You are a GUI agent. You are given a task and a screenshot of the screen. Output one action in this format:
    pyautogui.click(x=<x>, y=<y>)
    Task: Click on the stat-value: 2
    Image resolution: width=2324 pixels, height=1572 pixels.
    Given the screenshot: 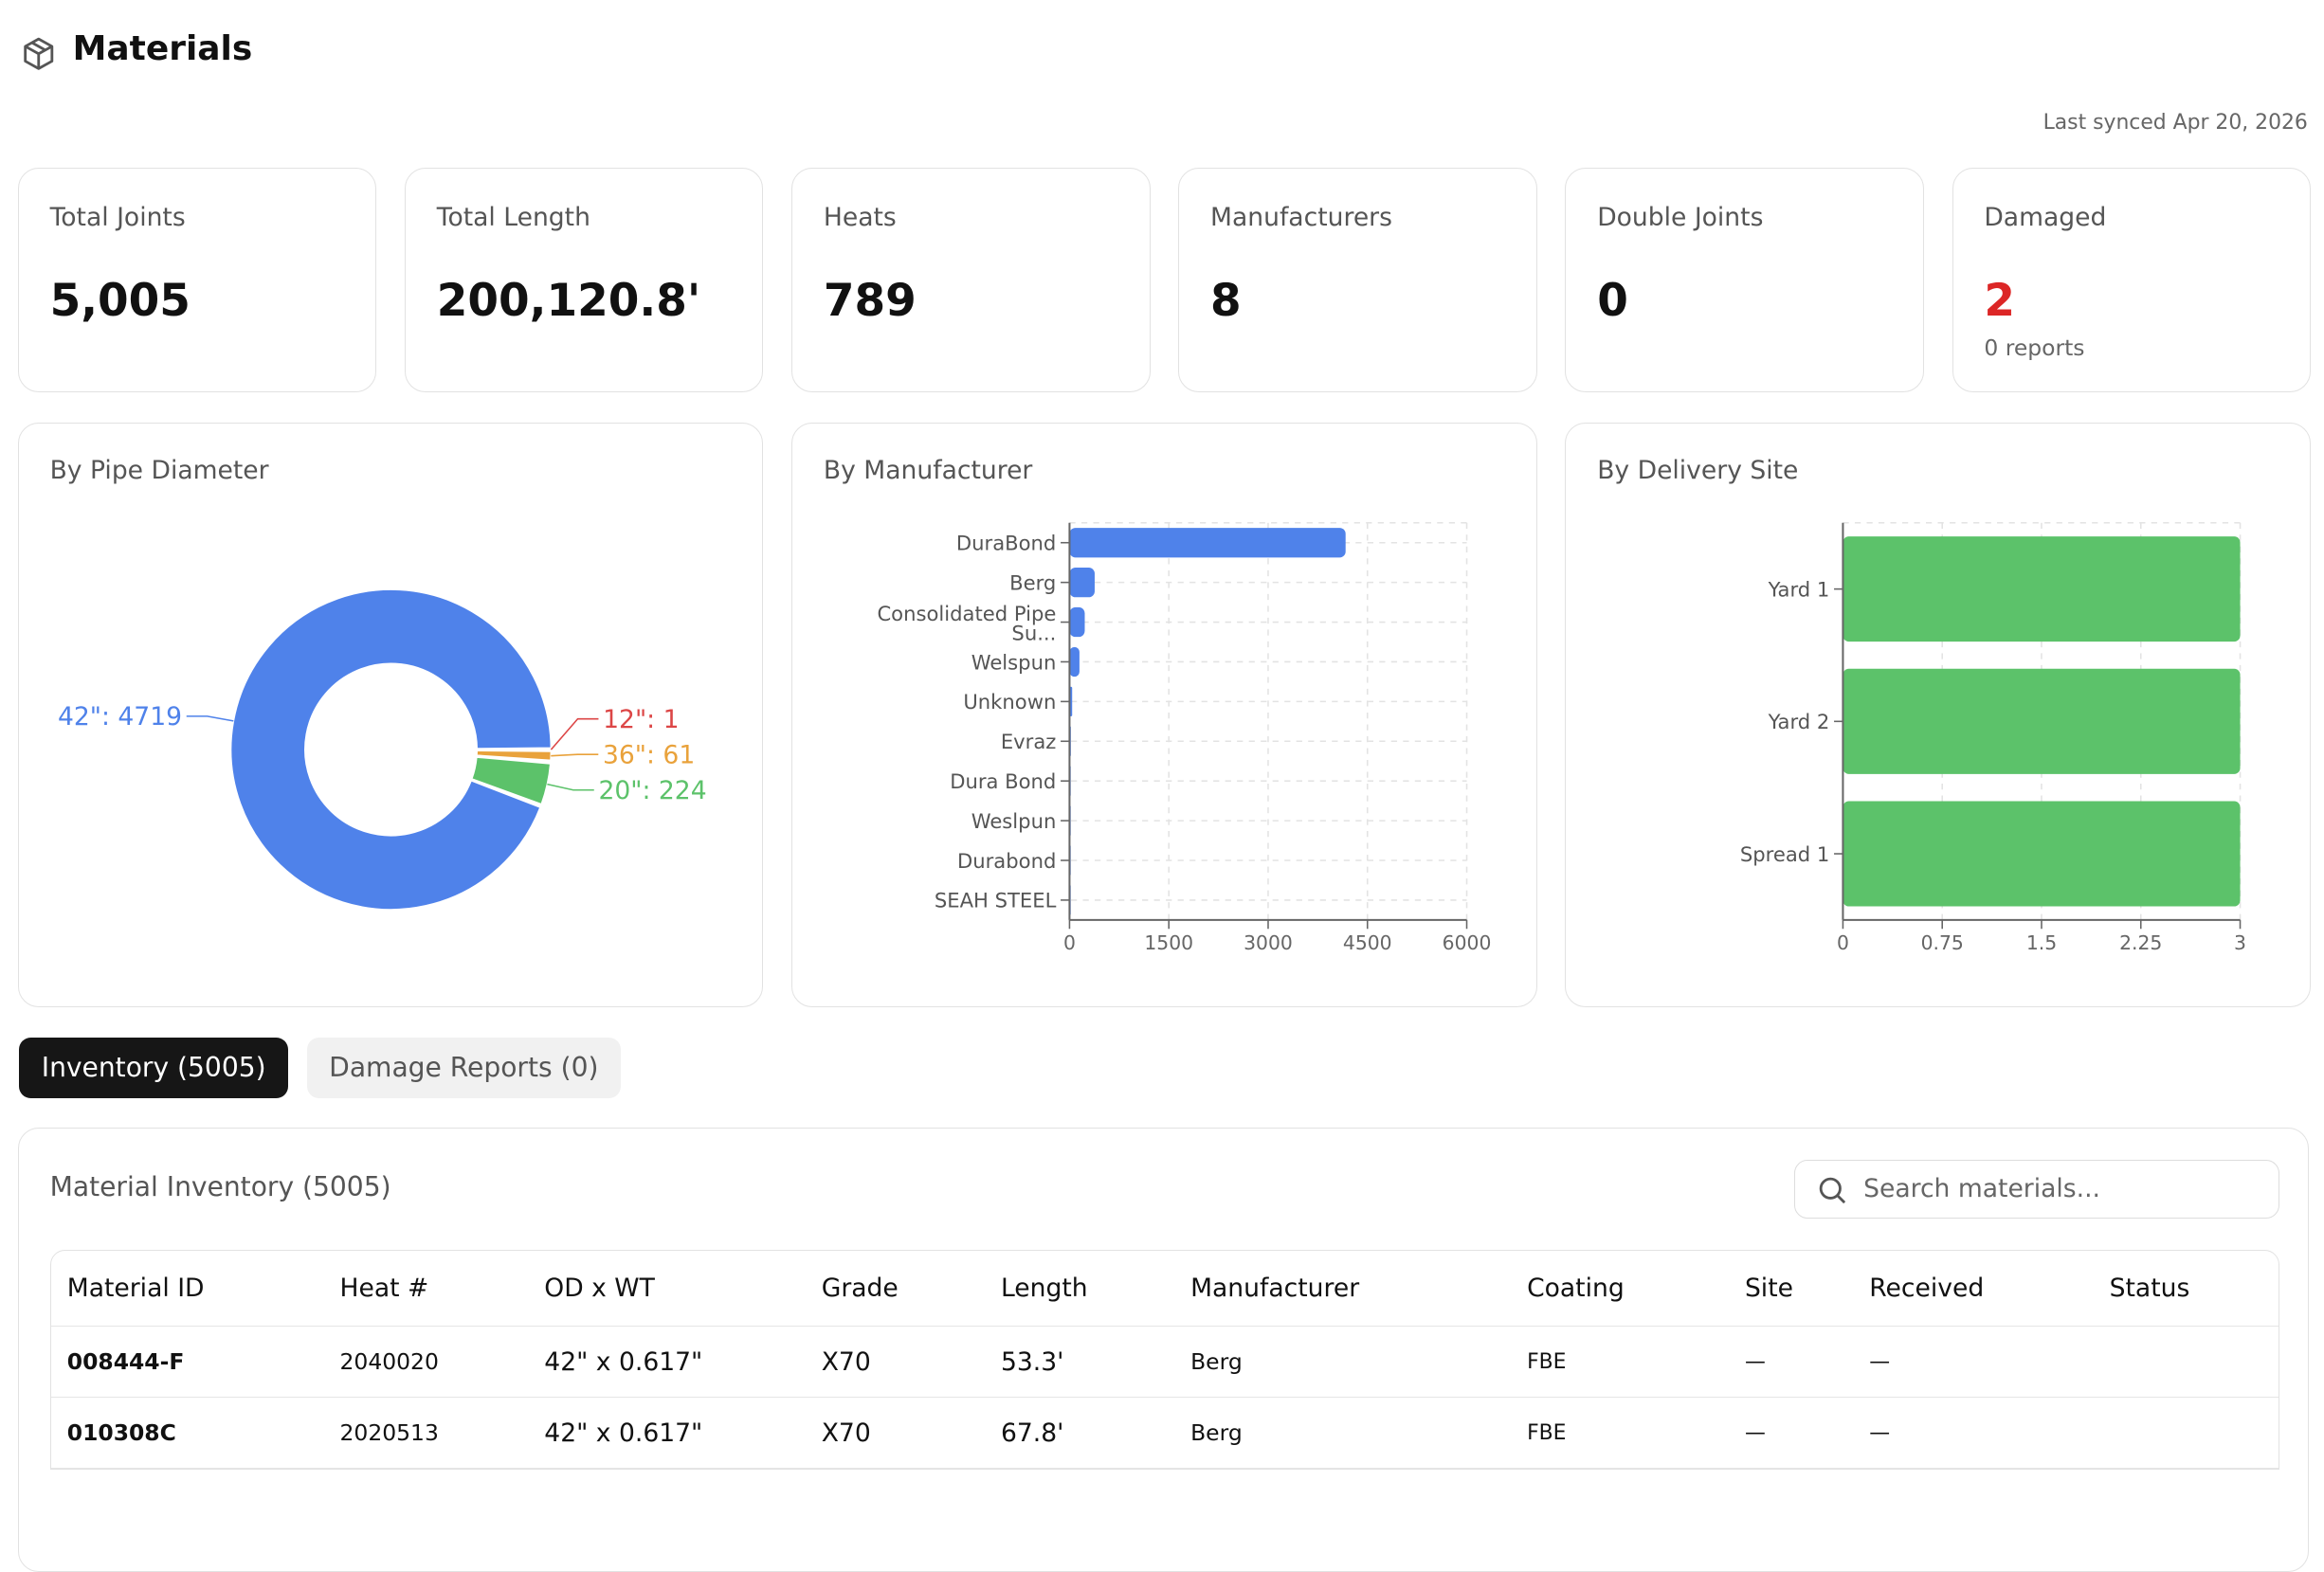 What is the action you would take?
    pyautogui.click(x=1999, y=301)
    